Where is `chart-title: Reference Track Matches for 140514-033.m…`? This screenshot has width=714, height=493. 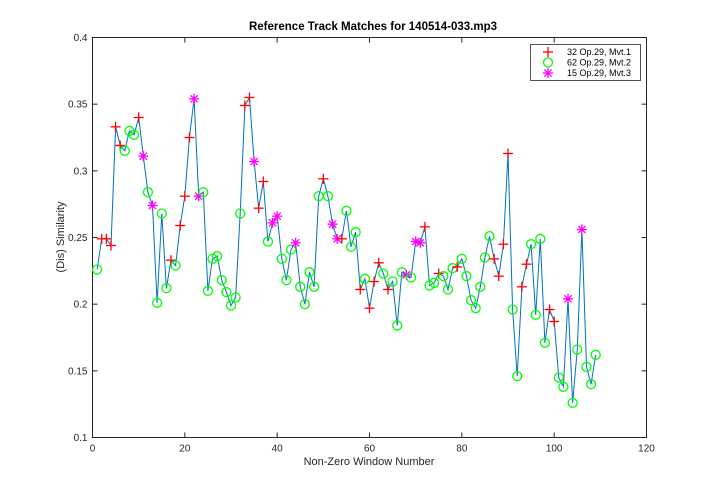 chart-title: Reference Track Matches for 140514-033.m… is located at coordinates (373, 27).